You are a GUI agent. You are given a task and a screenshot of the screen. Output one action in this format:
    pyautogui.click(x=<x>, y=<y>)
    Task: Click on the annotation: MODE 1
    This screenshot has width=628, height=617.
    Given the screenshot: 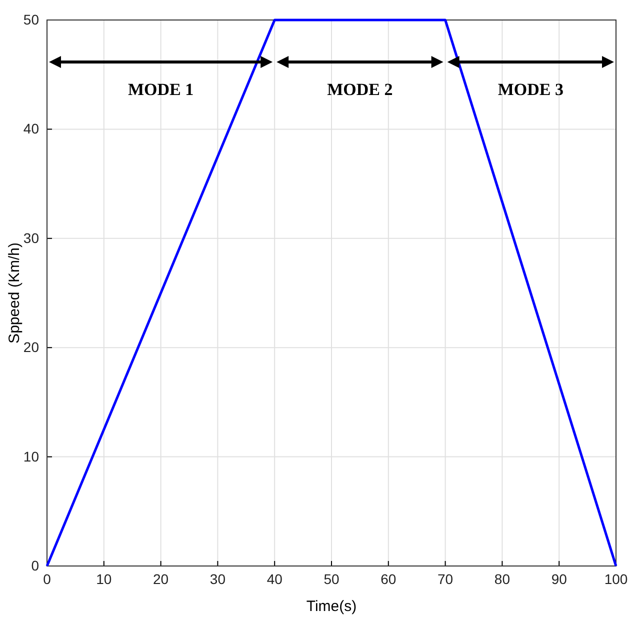 What is the action you would take?
    pyautogui.click(x=161, y=89)
    